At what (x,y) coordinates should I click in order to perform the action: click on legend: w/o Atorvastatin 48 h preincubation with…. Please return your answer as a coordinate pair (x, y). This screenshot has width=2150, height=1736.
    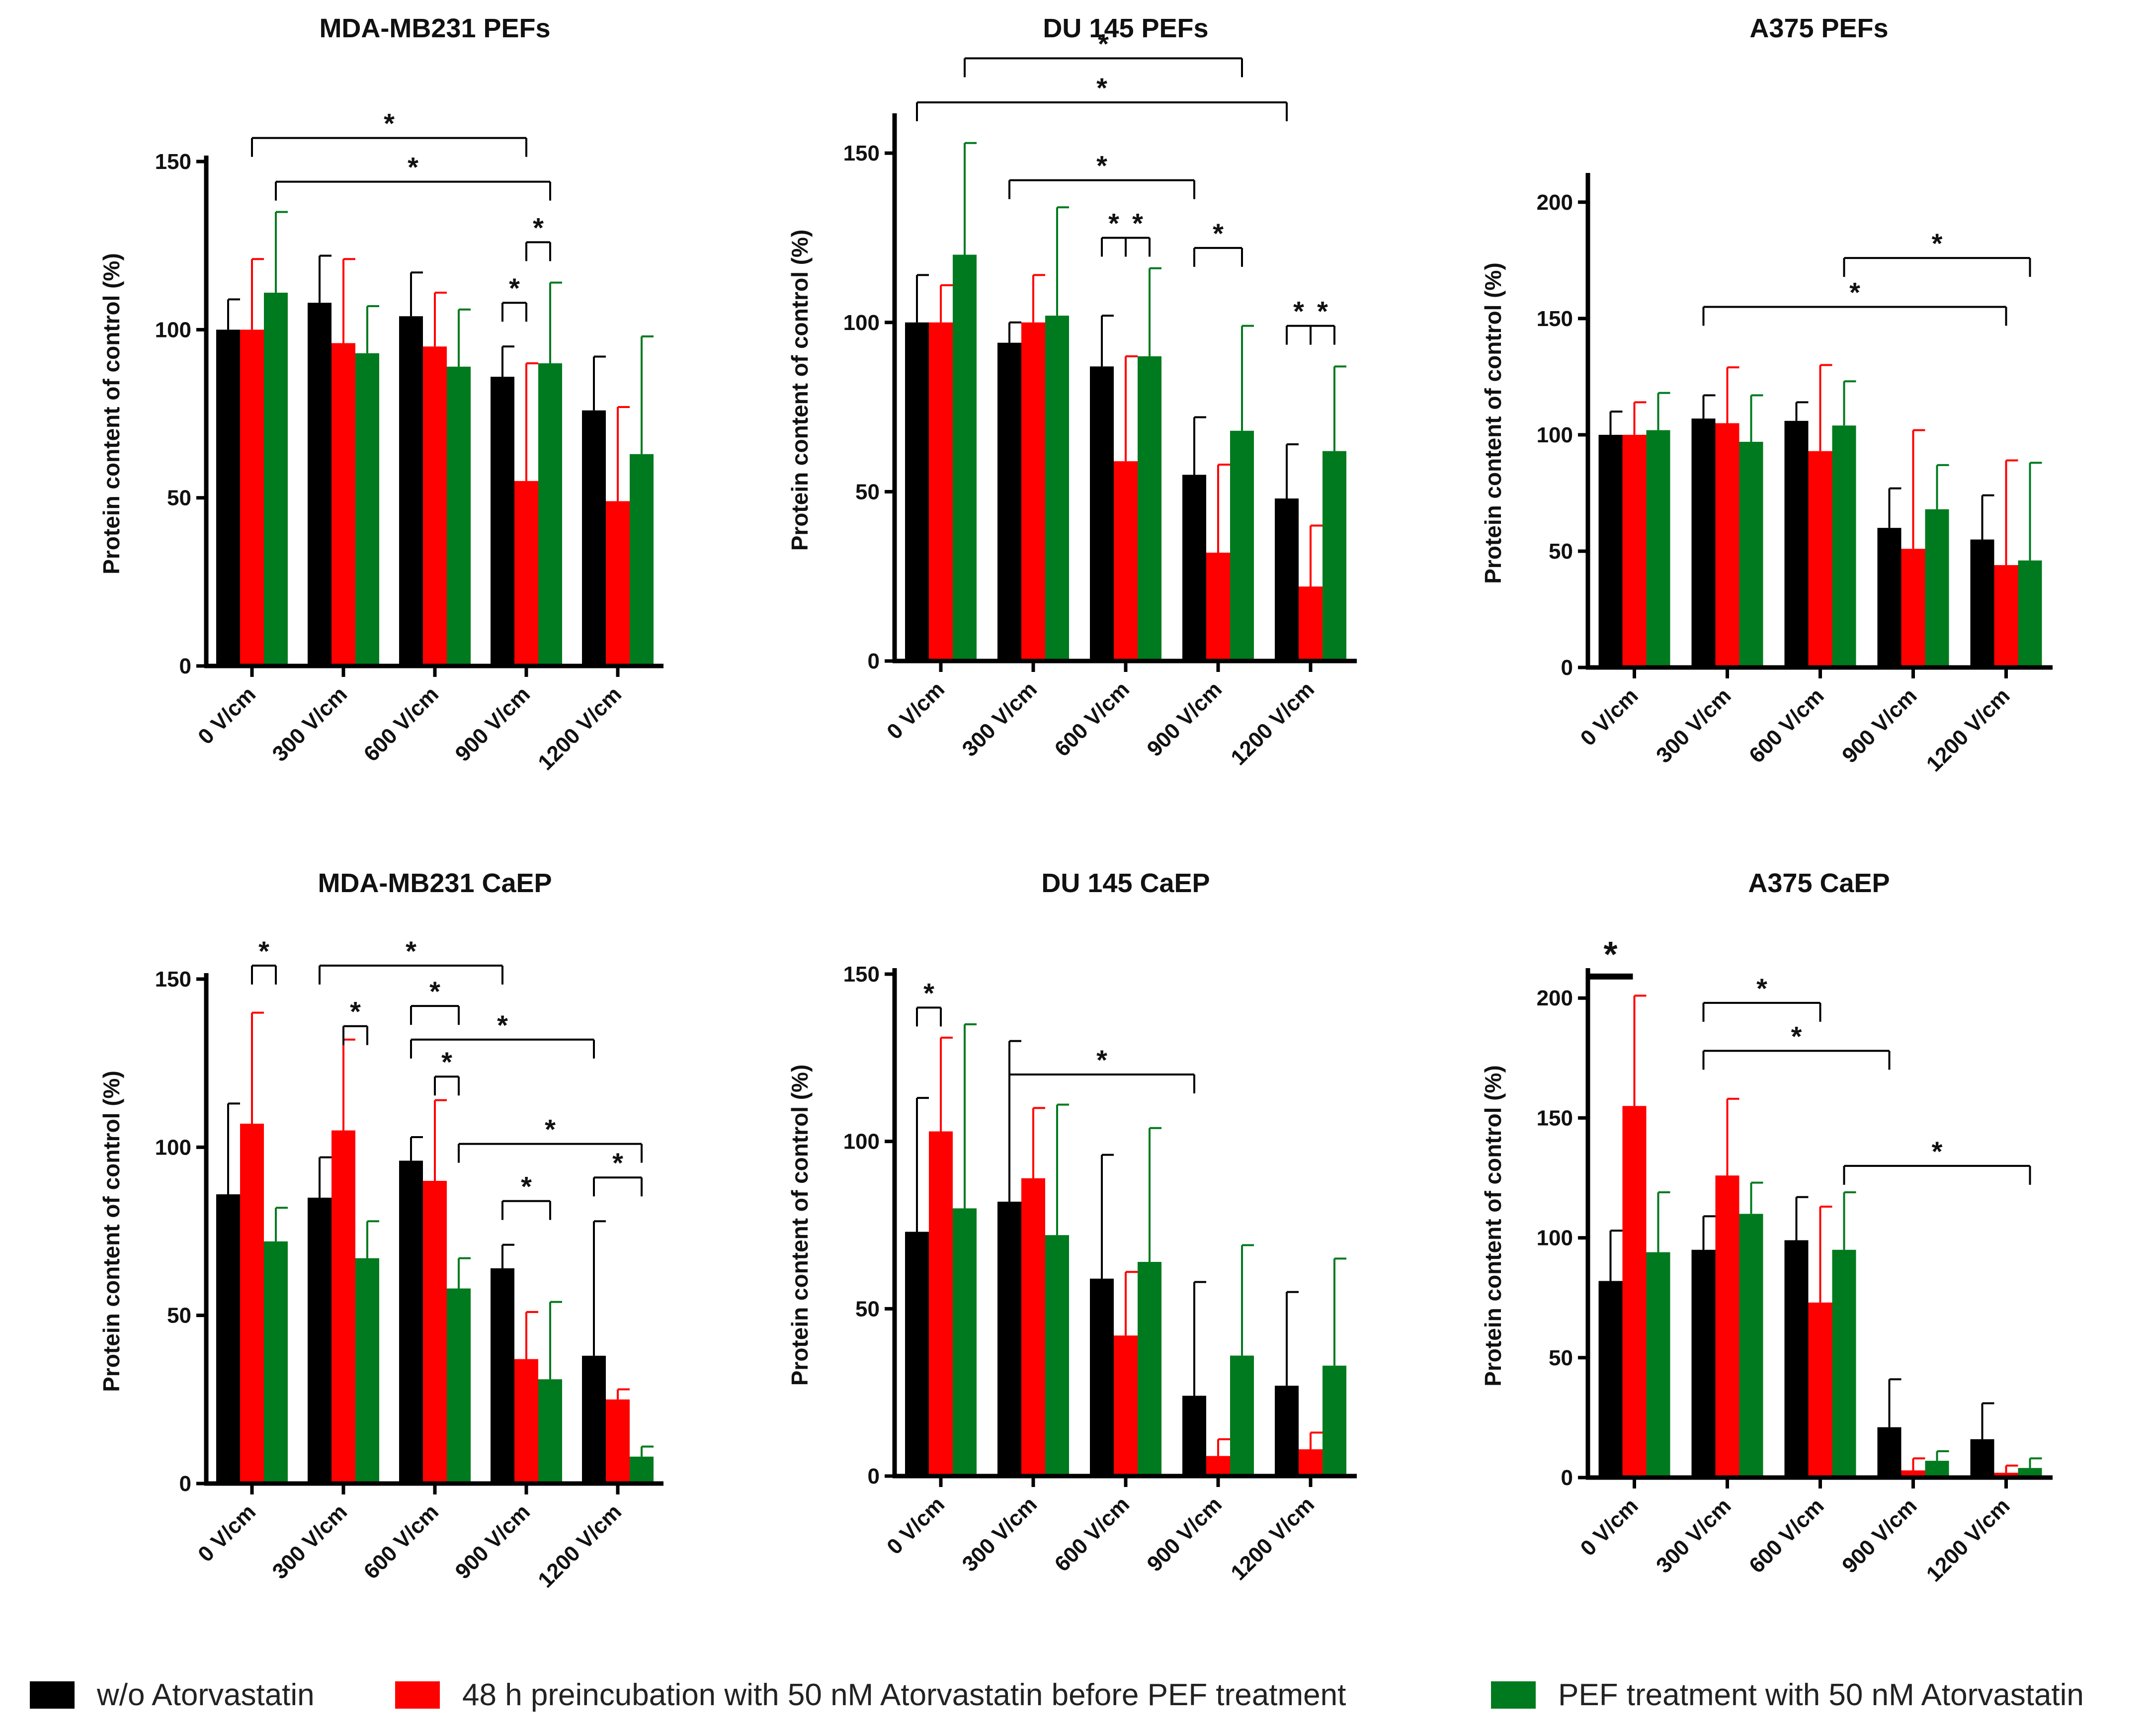
    Looking at the image, I should click on (1075, 1694).